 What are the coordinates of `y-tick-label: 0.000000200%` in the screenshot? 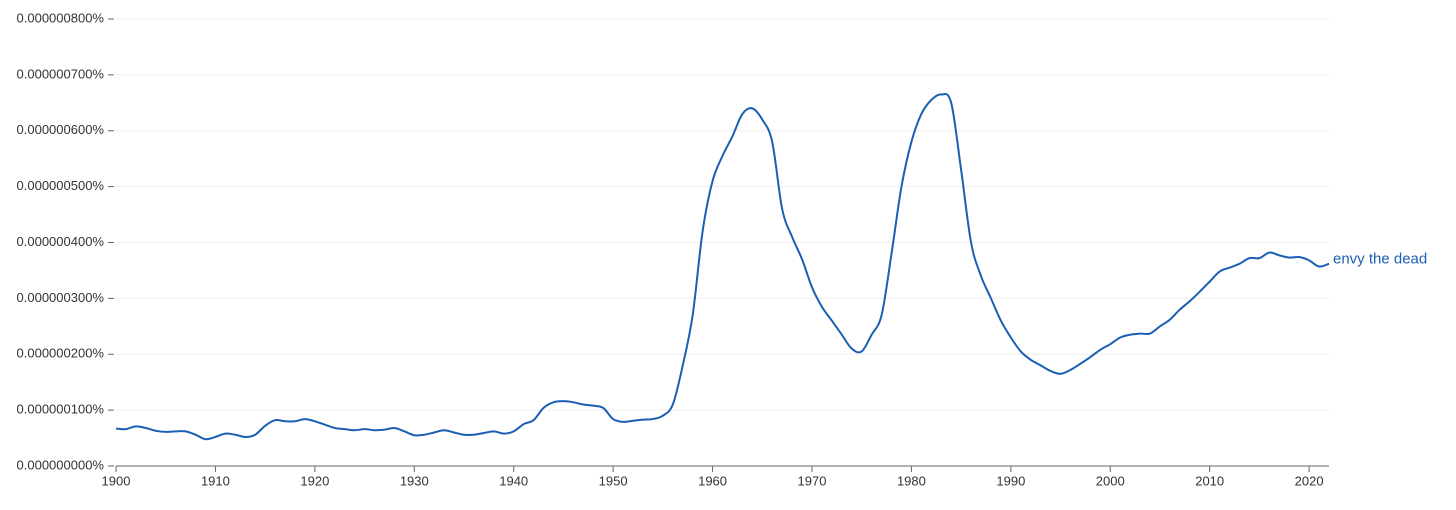 It's located at (61, 353).